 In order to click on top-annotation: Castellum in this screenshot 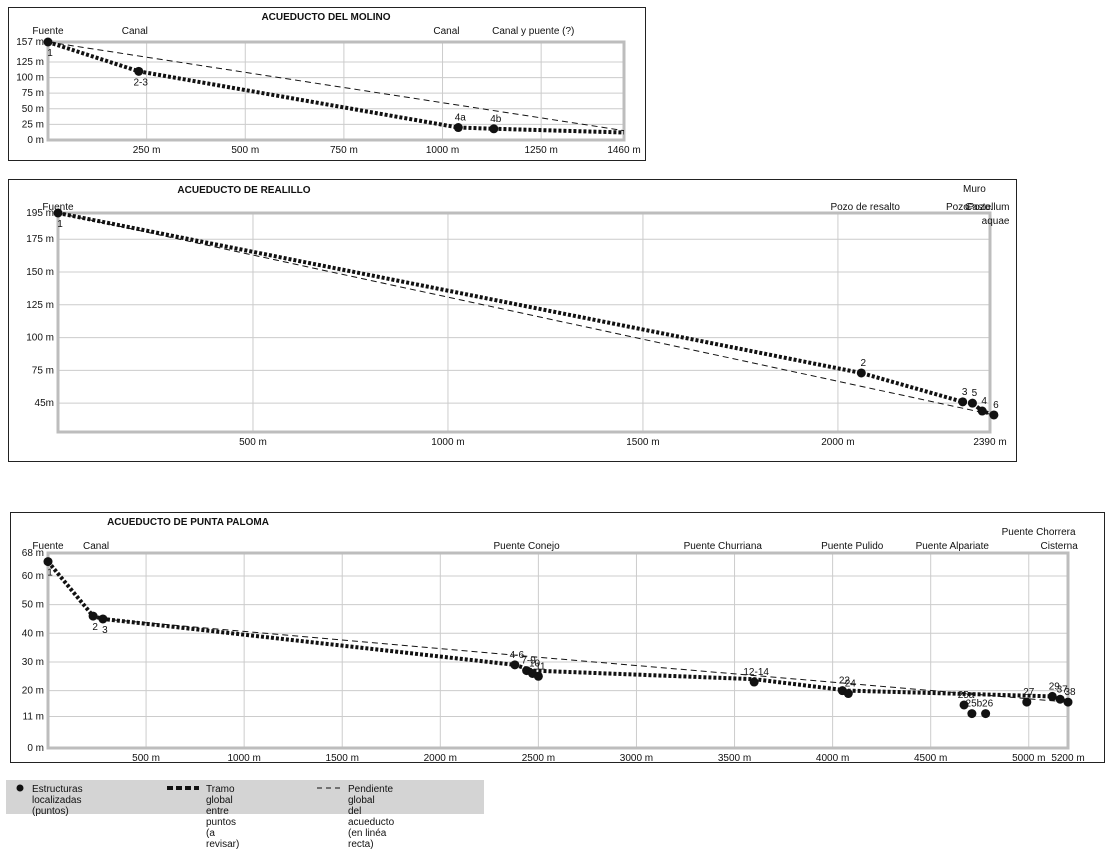, I will do `click(987, 207)`.